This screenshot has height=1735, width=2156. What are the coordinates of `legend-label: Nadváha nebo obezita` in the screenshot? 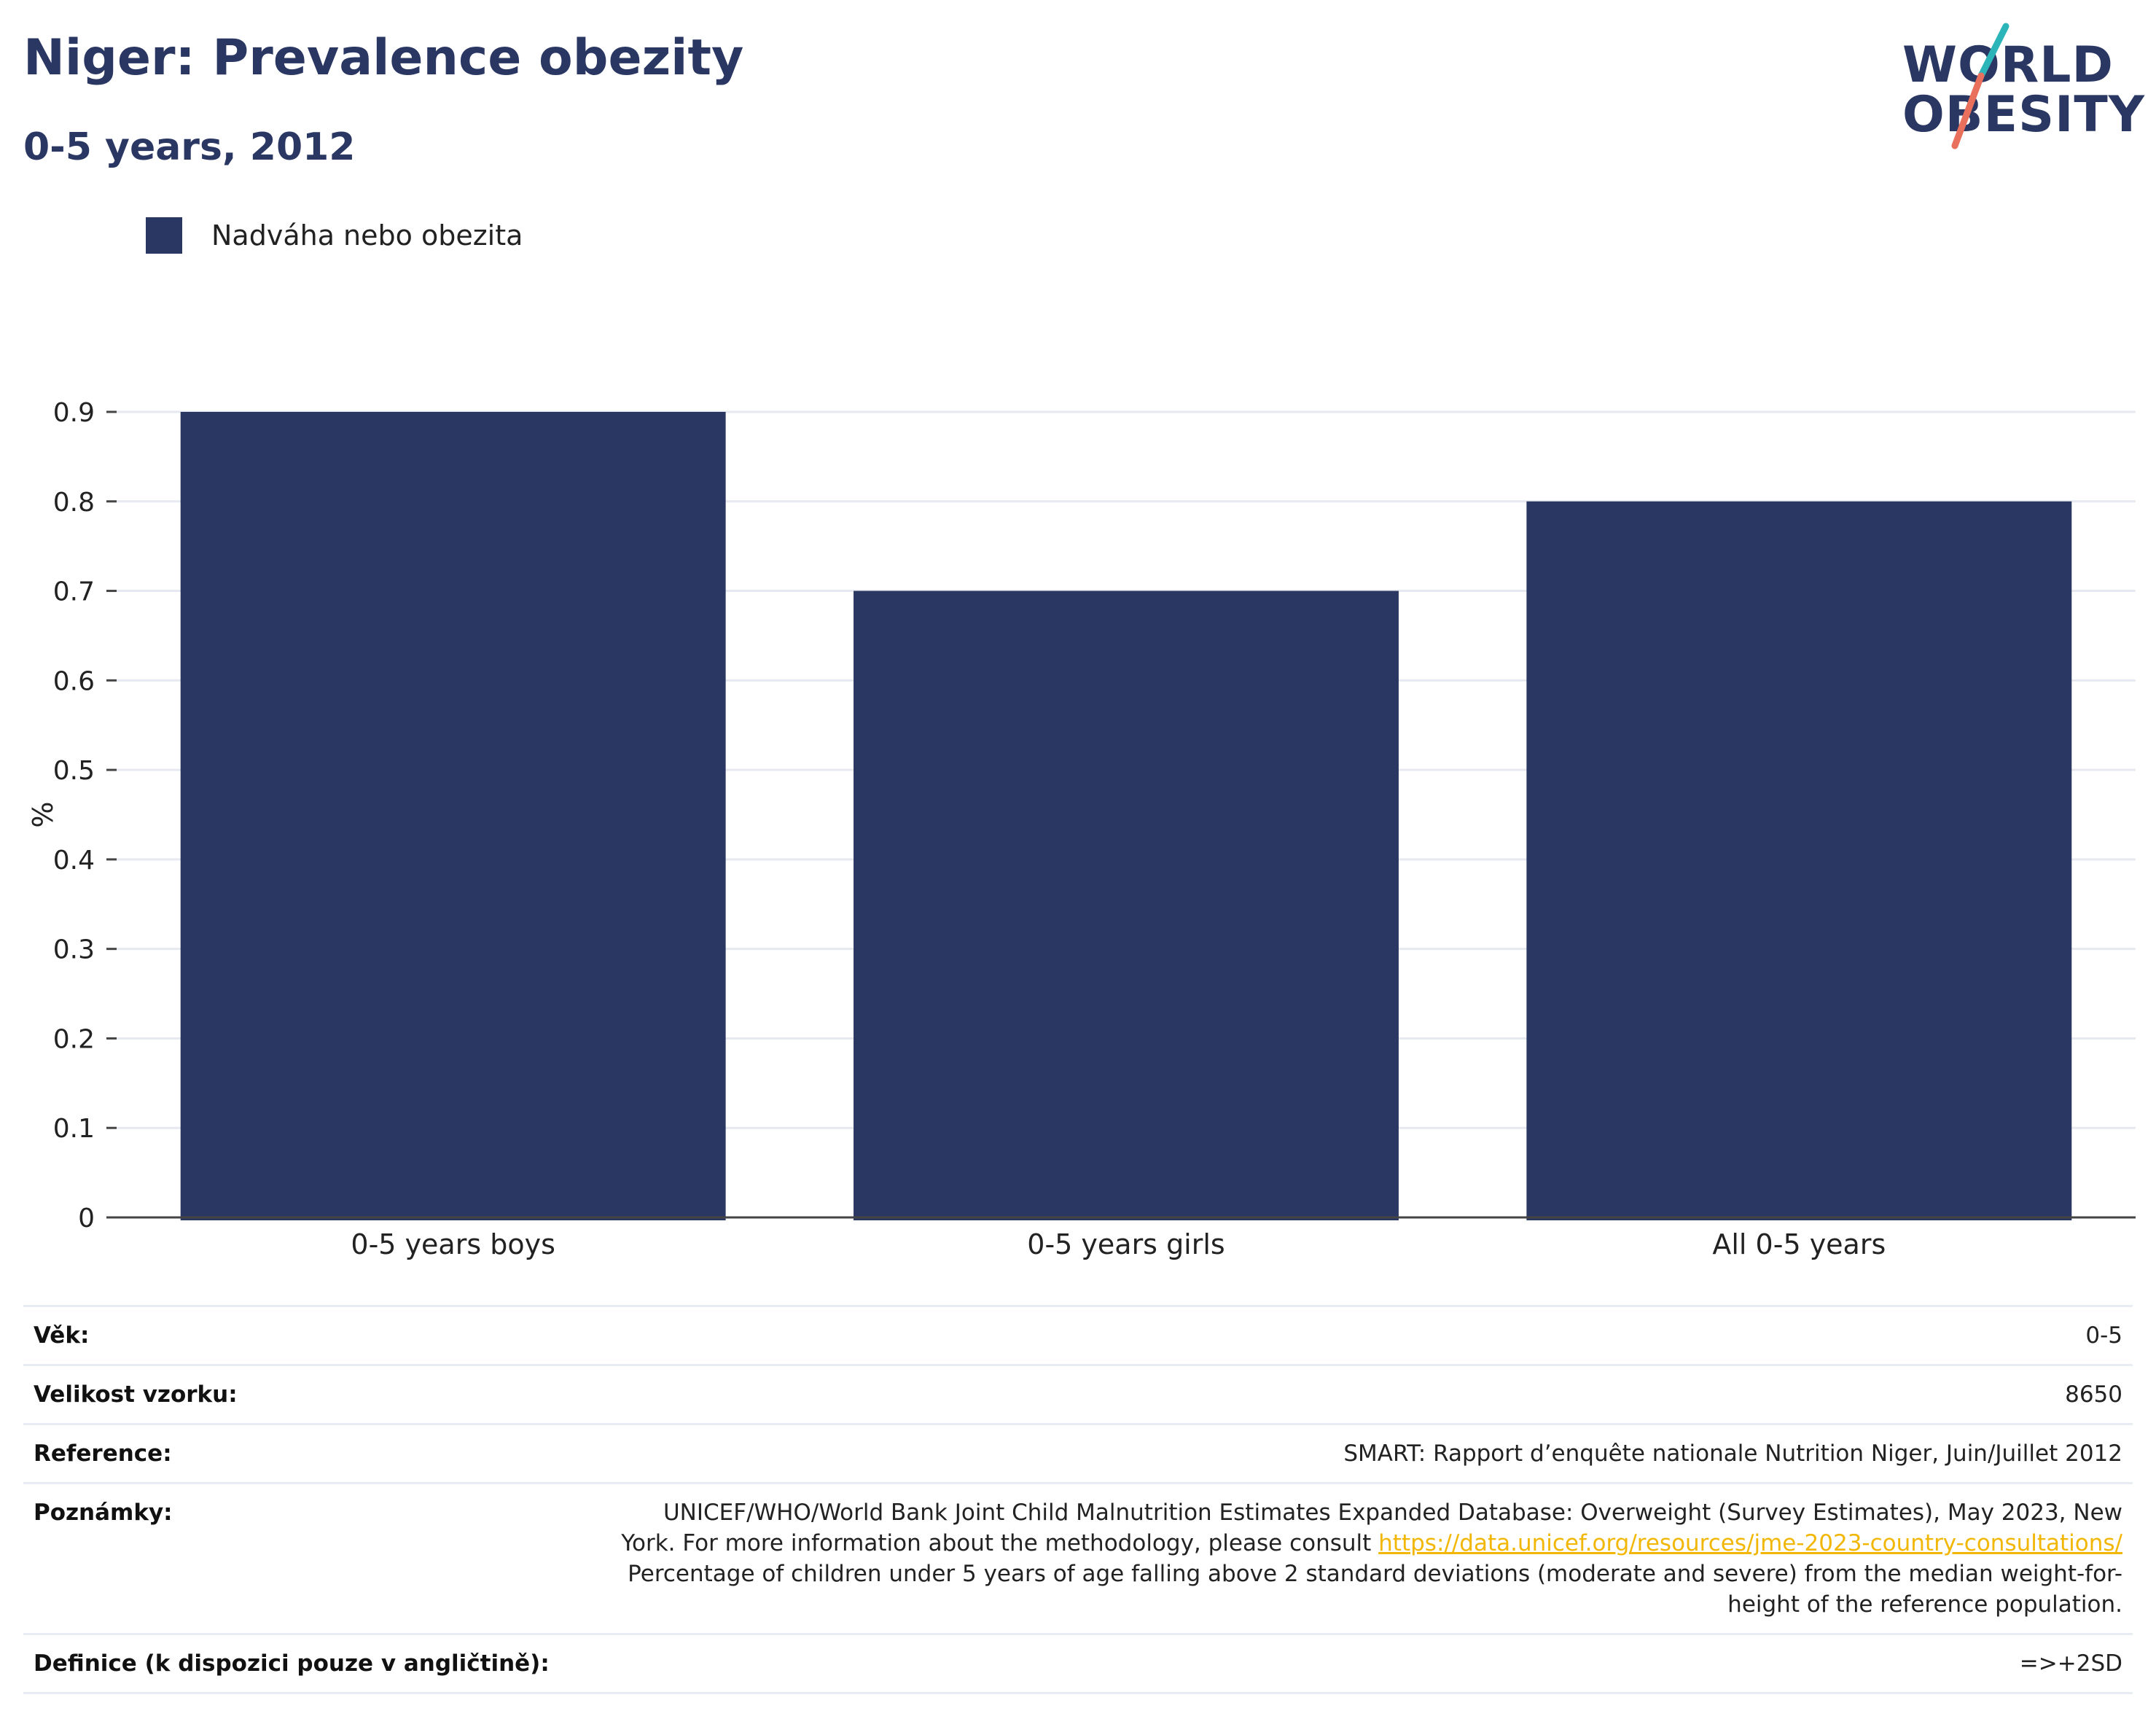 It's located at (367, 235).